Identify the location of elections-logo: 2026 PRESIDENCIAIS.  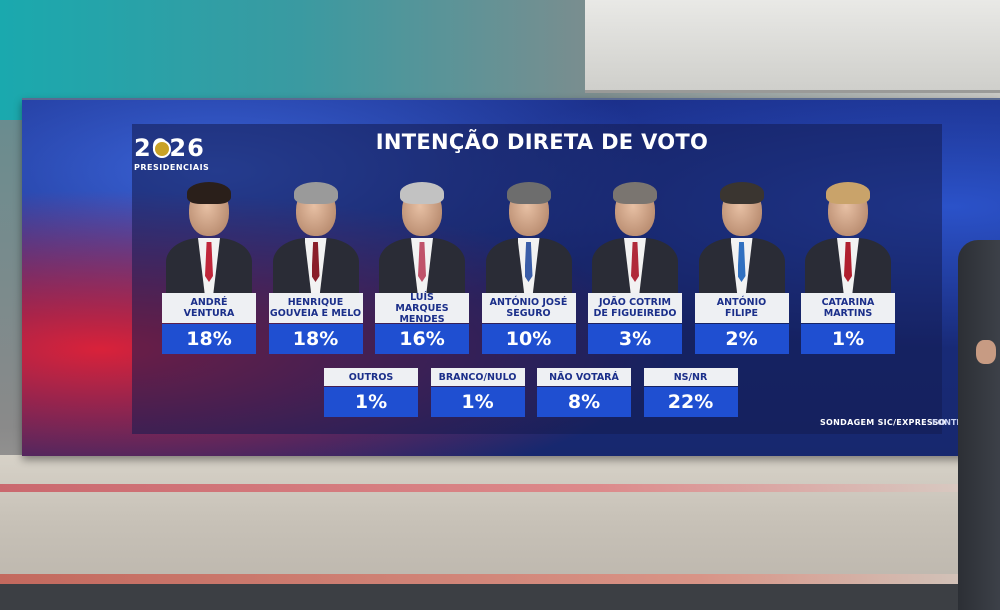
(179, 154).